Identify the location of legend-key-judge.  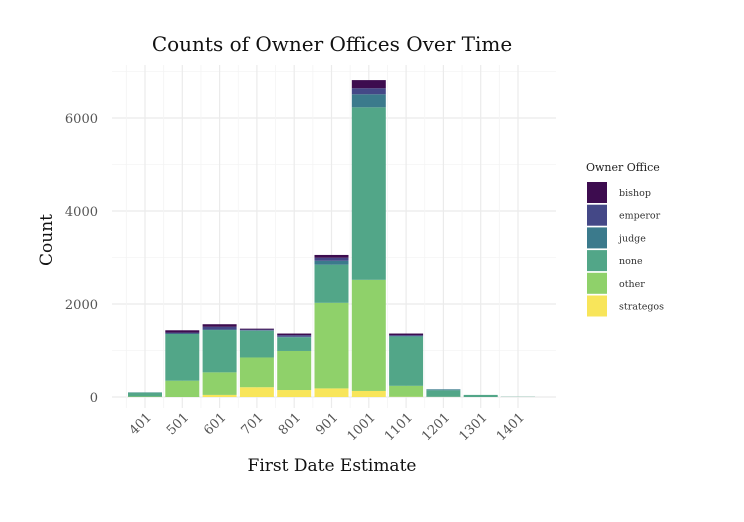
(597, 237).